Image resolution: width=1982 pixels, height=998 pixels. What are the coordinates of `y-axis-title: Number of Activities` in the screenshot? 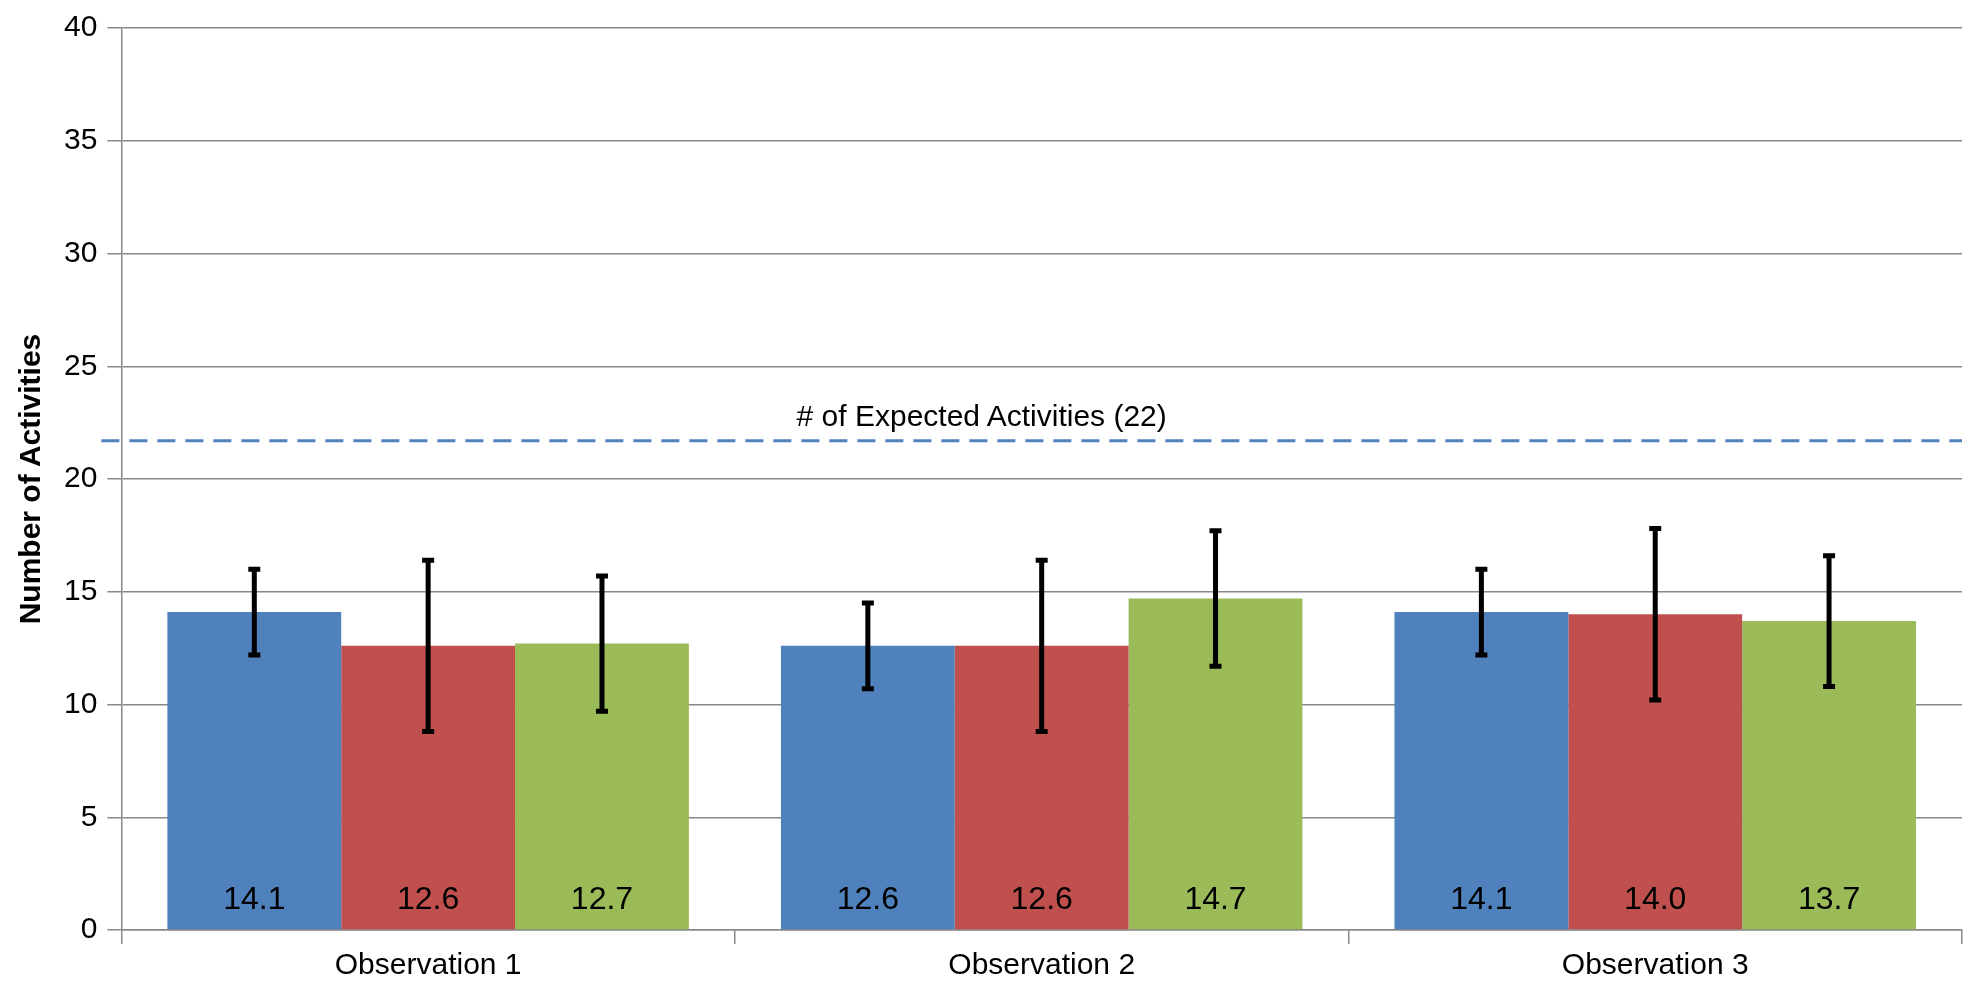 It's located at (30, 479).